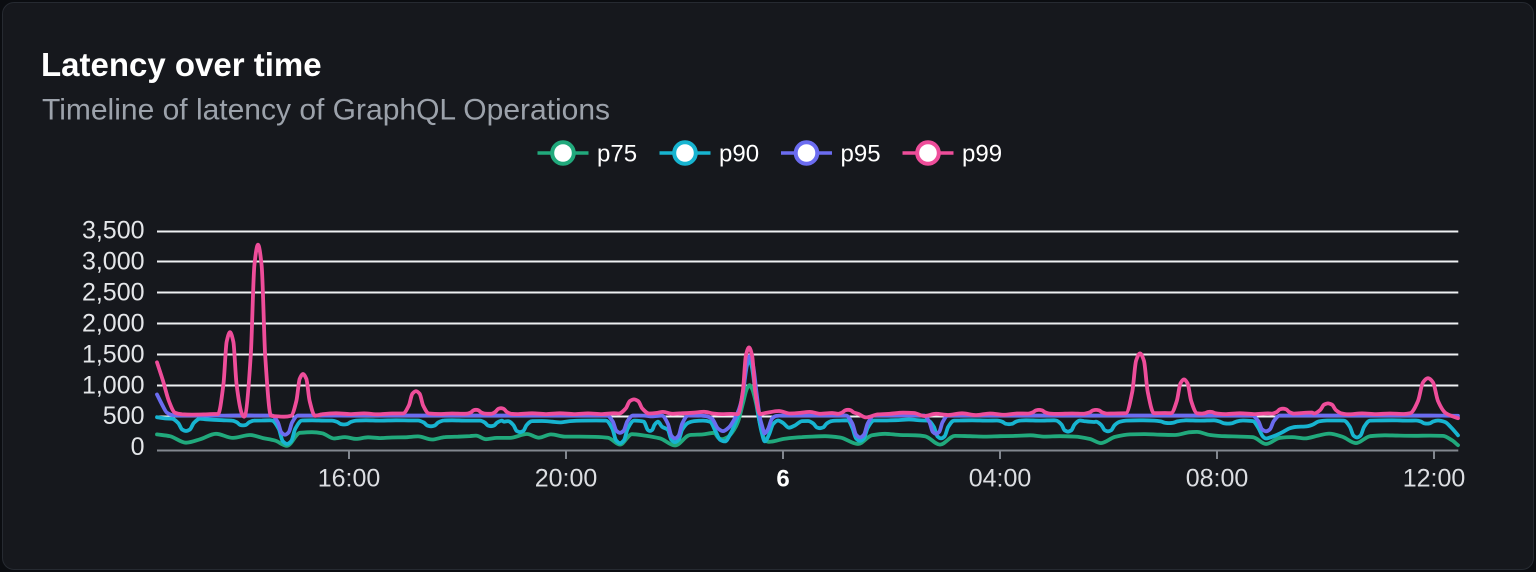 This screenshot has height=572, width=1536. What do you see at coordinates (181, 64) in the screenshot?
I see `svg-text: Latency over time` at bounding box center [181, 64].